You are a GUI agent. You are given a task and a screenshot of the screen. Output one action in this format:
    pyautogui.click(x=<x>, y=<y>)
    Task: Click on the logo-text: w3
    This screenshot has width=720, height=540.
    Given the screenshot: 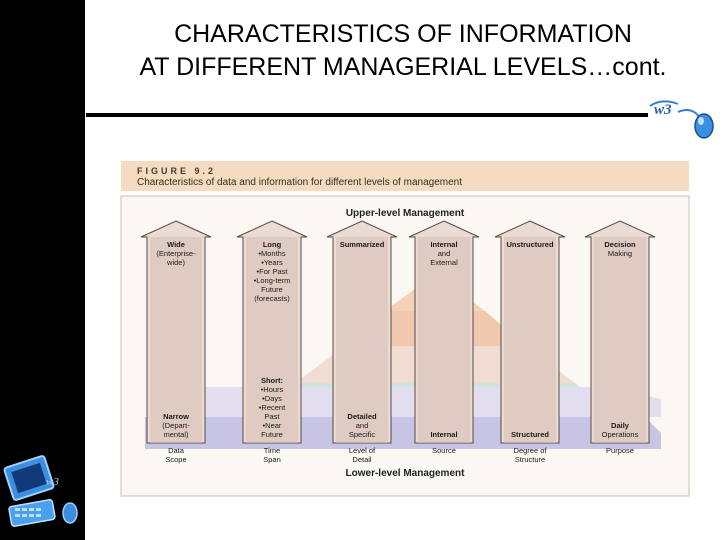 What is the action you would take?
    pyautogui.click(x=663, y=110)
    